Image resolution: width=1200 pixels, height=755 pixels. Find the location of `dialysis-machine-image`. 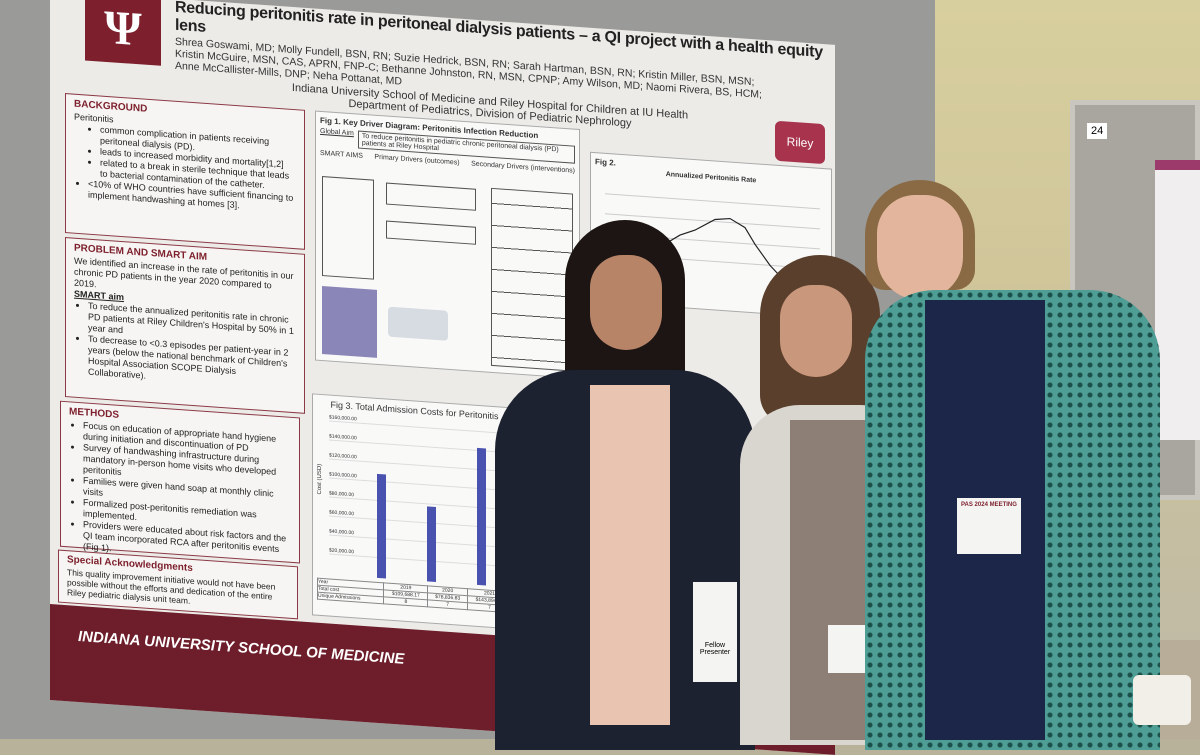

dialysis-machine-image is located at coordinates (418, 323).